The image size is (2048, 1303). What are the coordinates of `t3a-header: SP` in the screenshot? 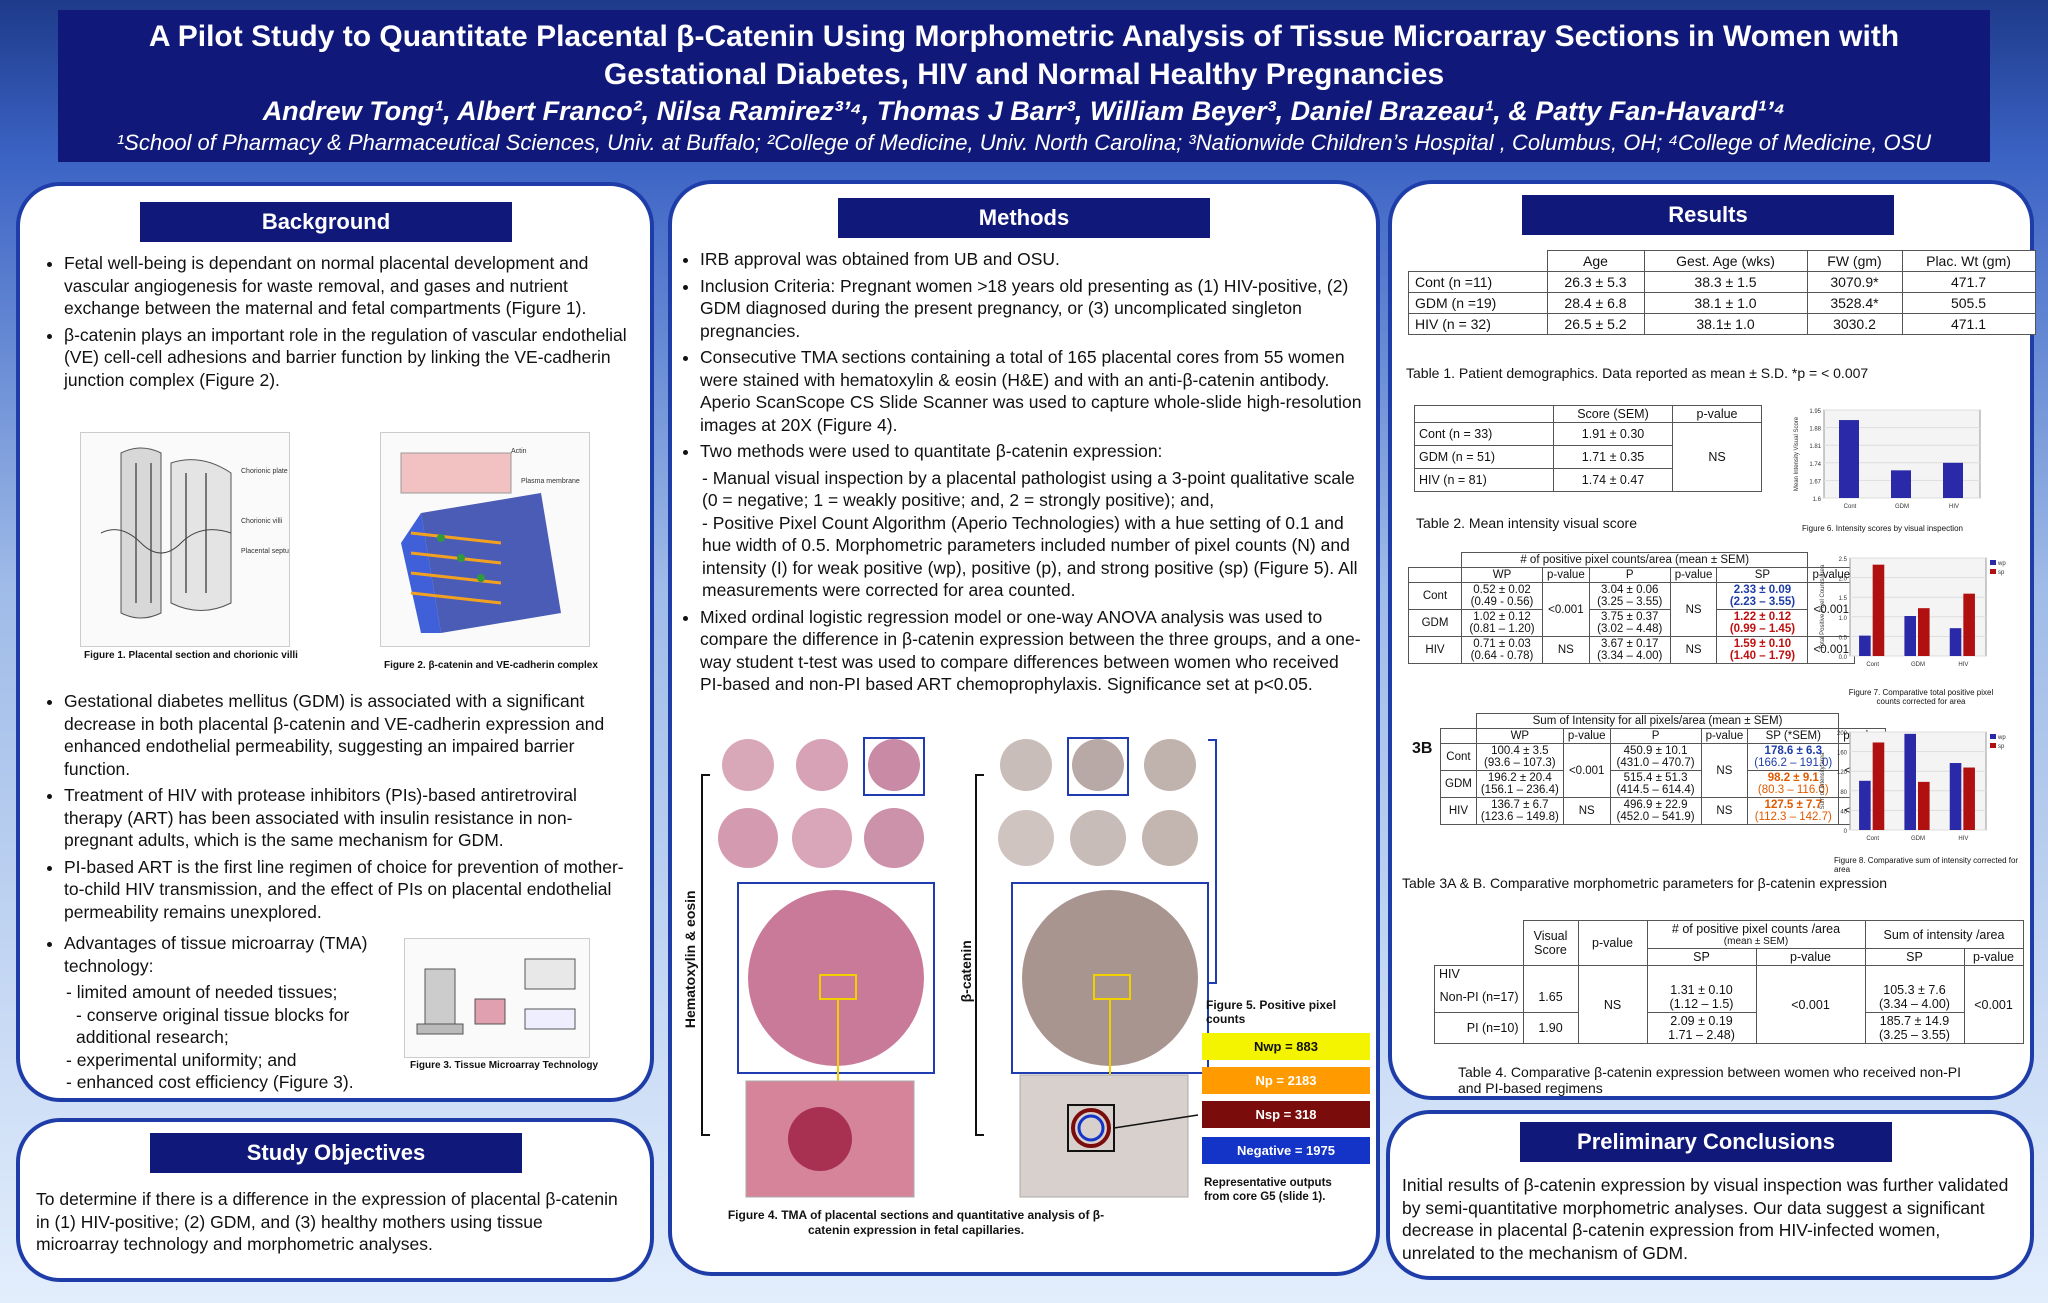 It's located at (1762, 575).